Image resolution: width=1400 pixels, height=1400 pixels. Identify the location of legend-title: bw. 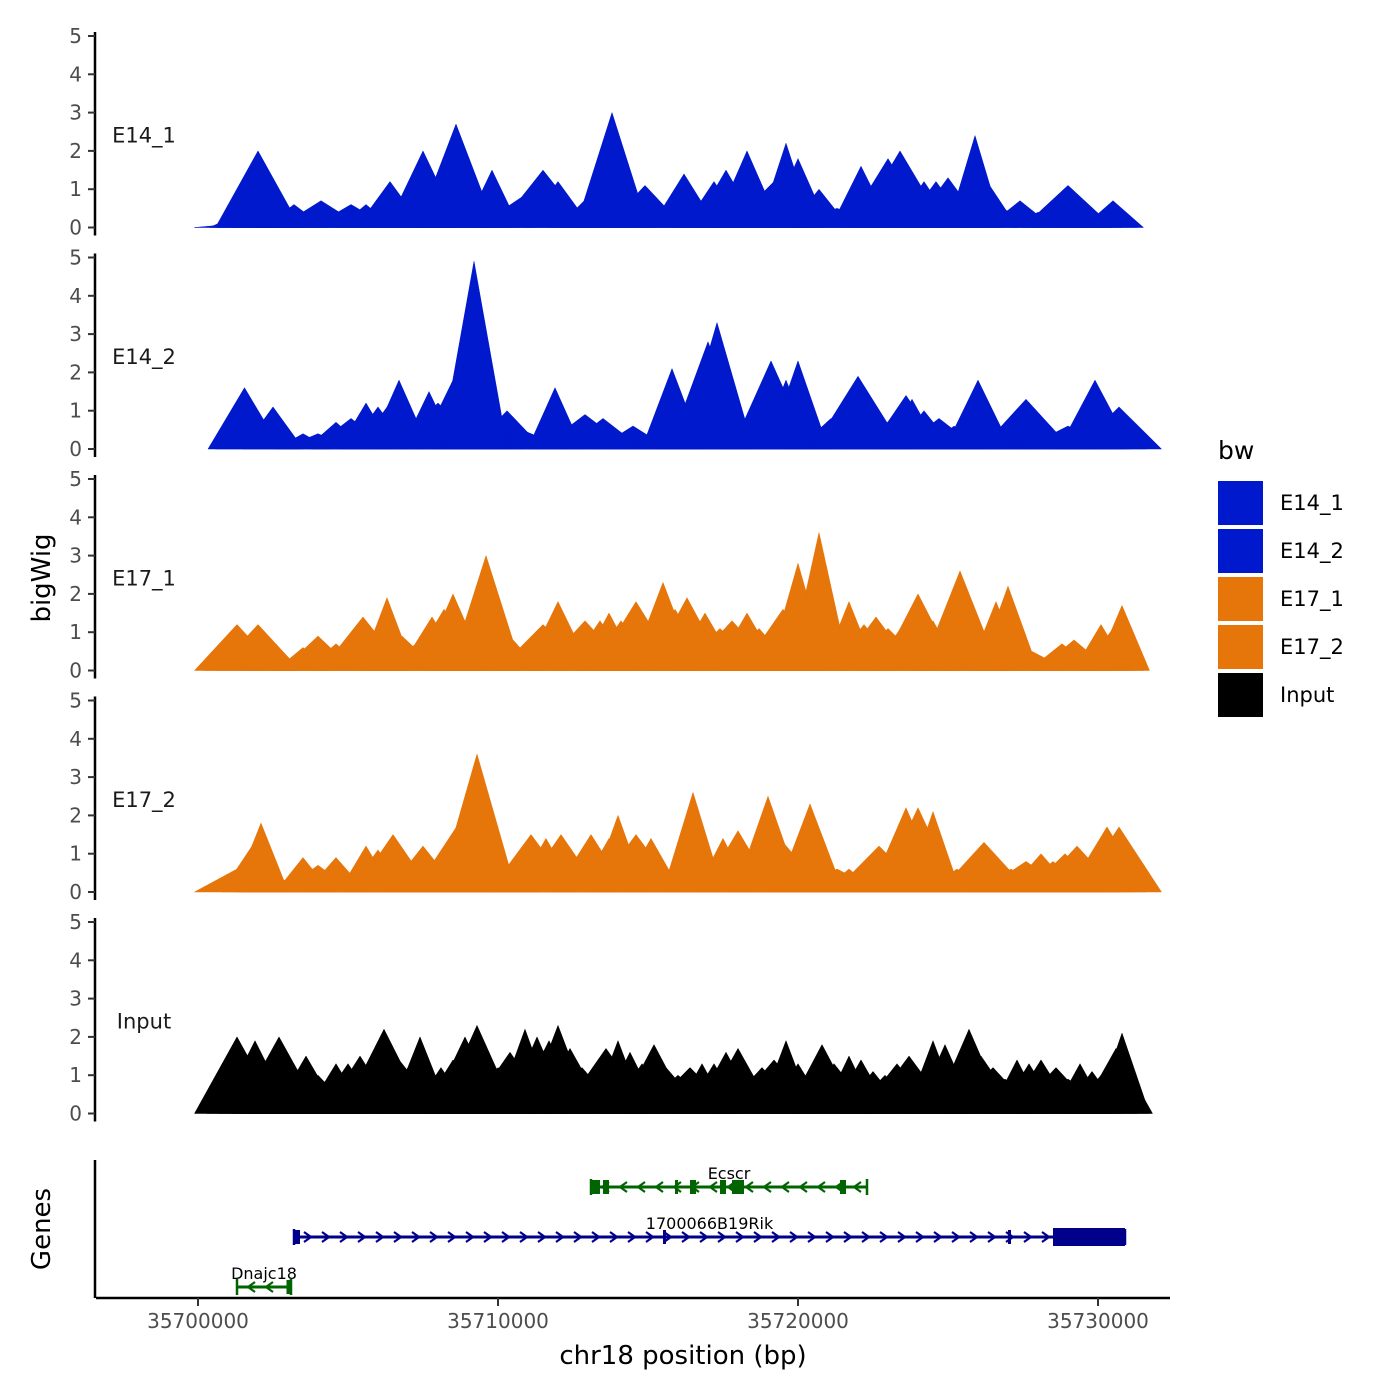
(1236, 450).